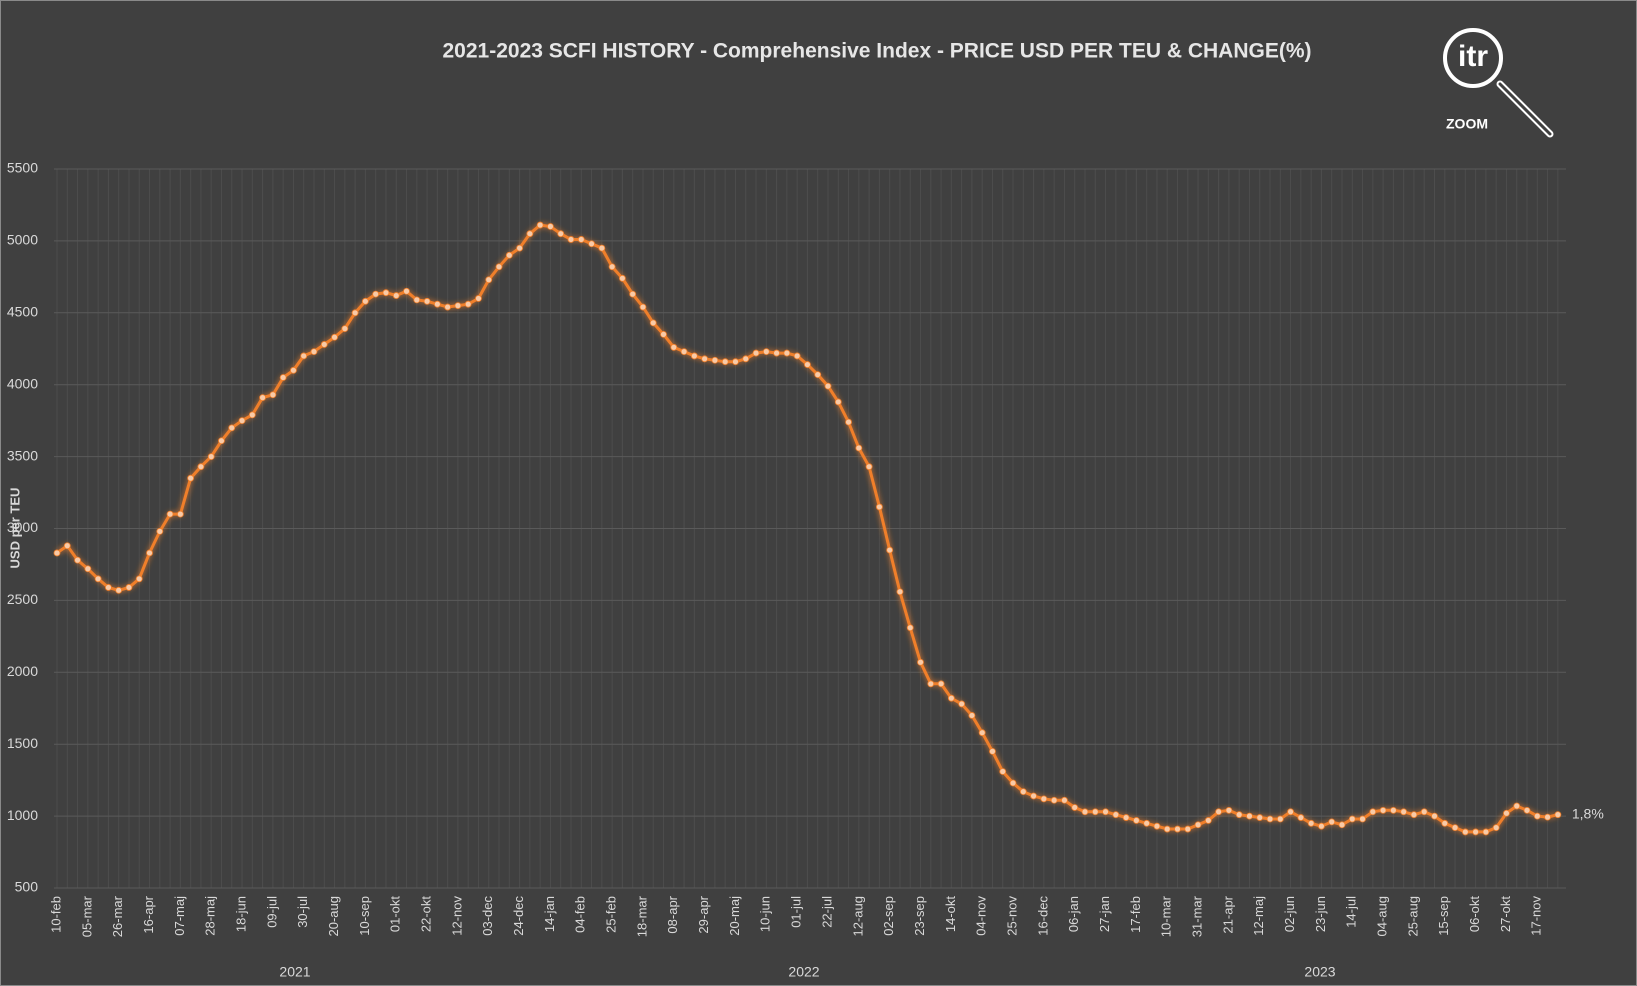  Describe the element at coordinates (240, 914) in the screenshot. I see `x-tick-label: 18-jun` at that location.